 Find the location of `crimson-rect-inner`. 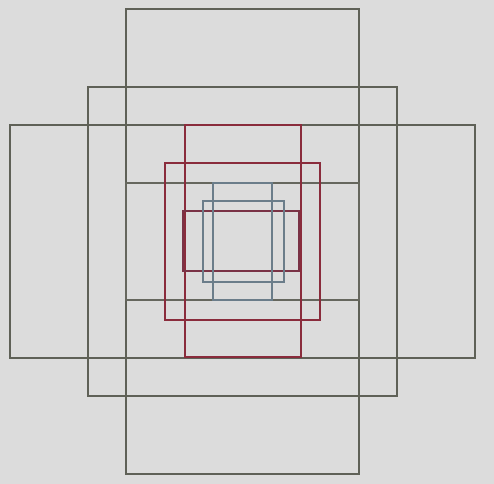

crimson-rect-inner is located at coordinates (241, 241).